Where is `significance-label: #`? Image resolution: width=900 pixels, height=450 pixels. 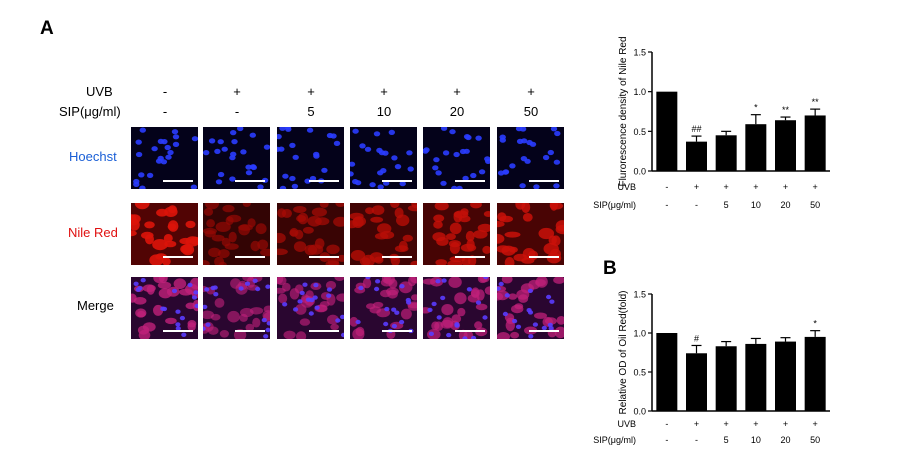 significance-label: # is located at coordinates (696, 338).